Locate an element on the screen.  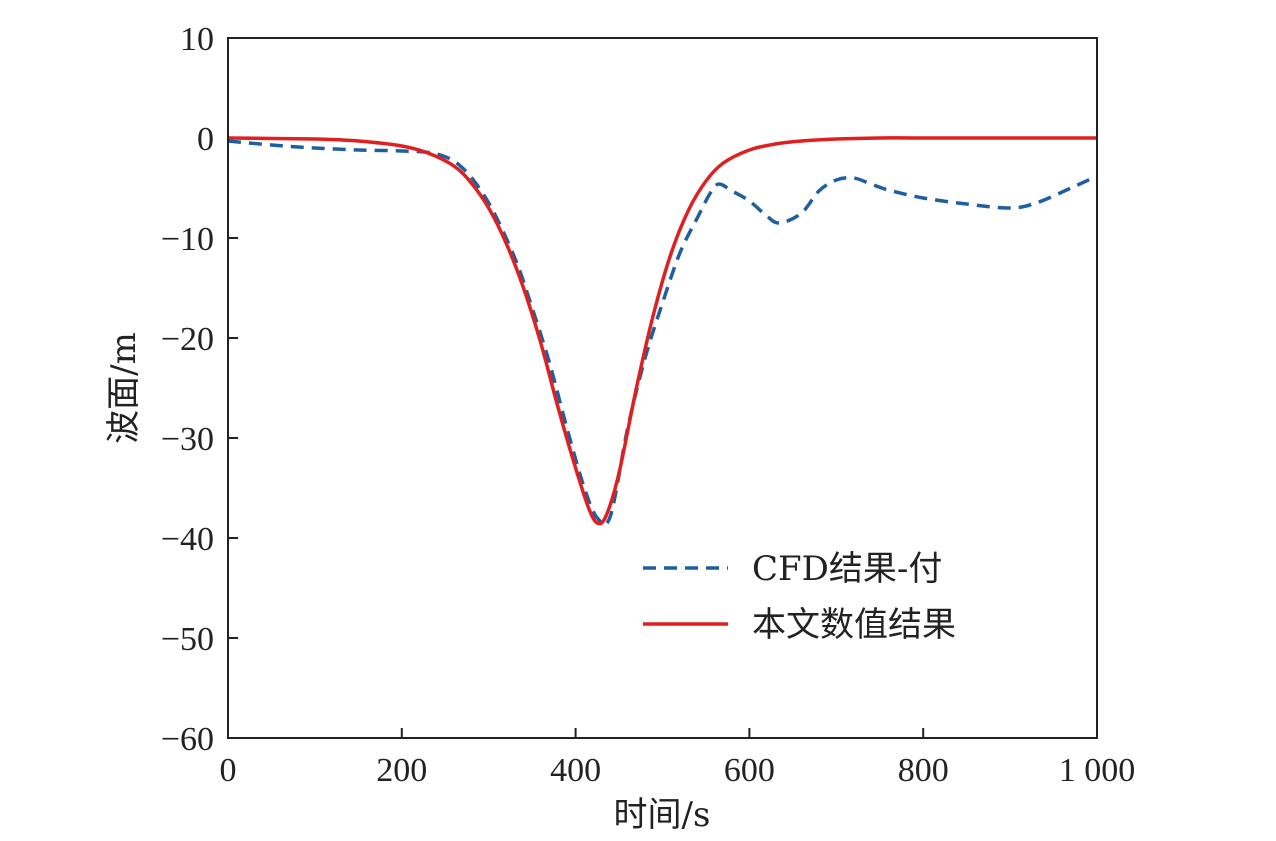
x-axis-label: 时间/s is located at coordinates (662, 815).